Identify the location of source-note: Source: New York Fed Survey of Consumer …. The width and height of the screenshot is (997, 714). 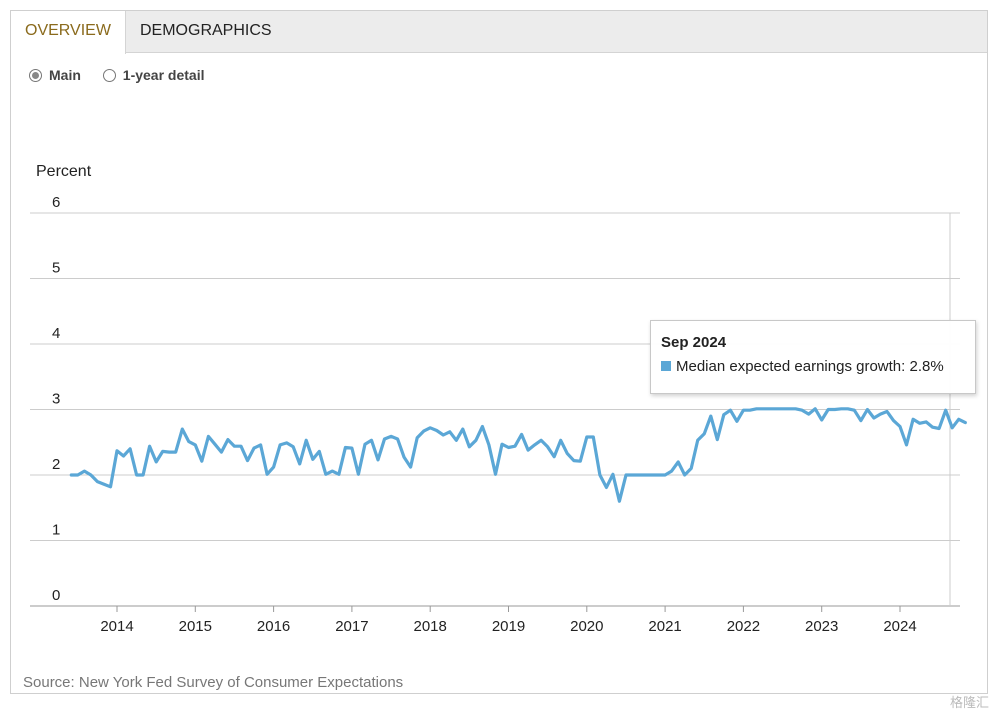
(213, 682).